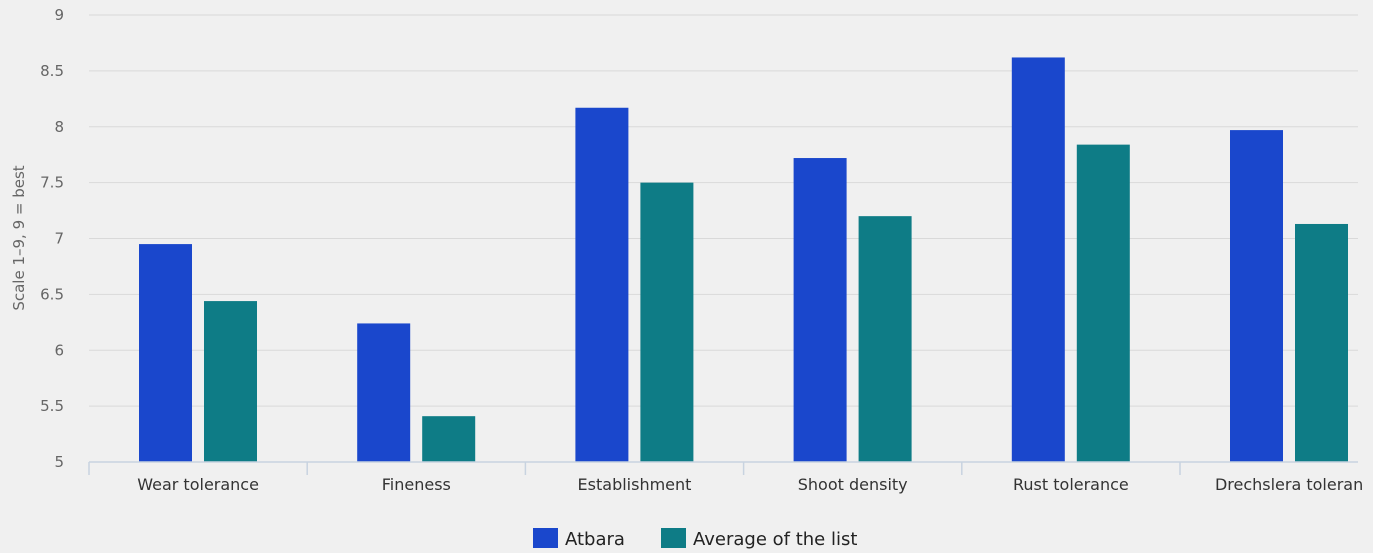 The height and width of the screenshot is (553, 1373). What do you see at coordinates (635, 484) in the screenshot?
I see `x-category-label: Establishment` at bounding box center [635, 484].